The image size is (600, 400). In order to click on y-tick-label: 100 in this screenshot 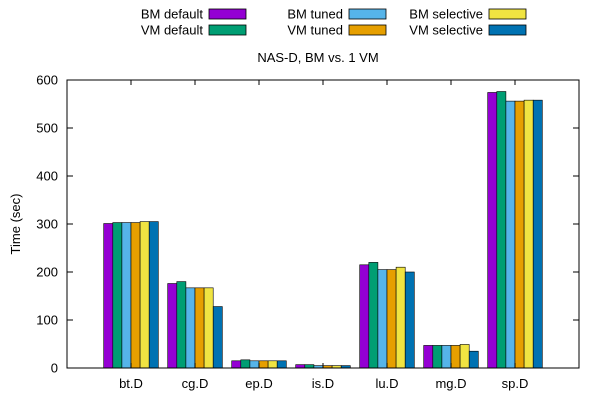, I will do `click(47, 320)`.